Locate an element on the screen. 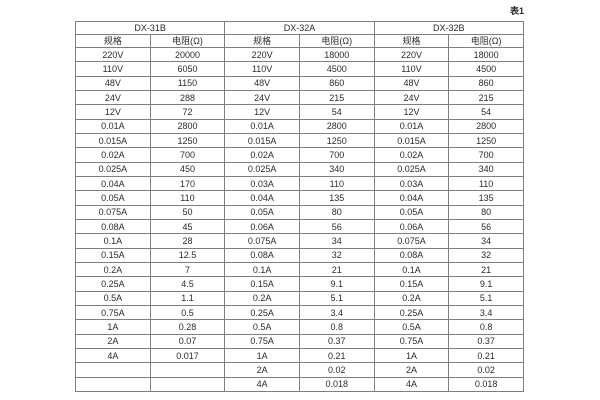 This screenshot has height=400, width=600. table-cell: 220V is located at coordinates (262, 54).